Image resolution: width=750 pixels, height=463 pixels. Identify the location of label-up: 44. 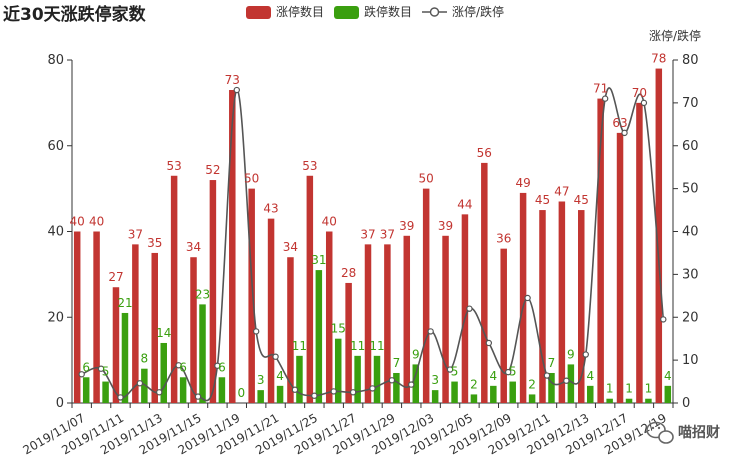
(464, 204).